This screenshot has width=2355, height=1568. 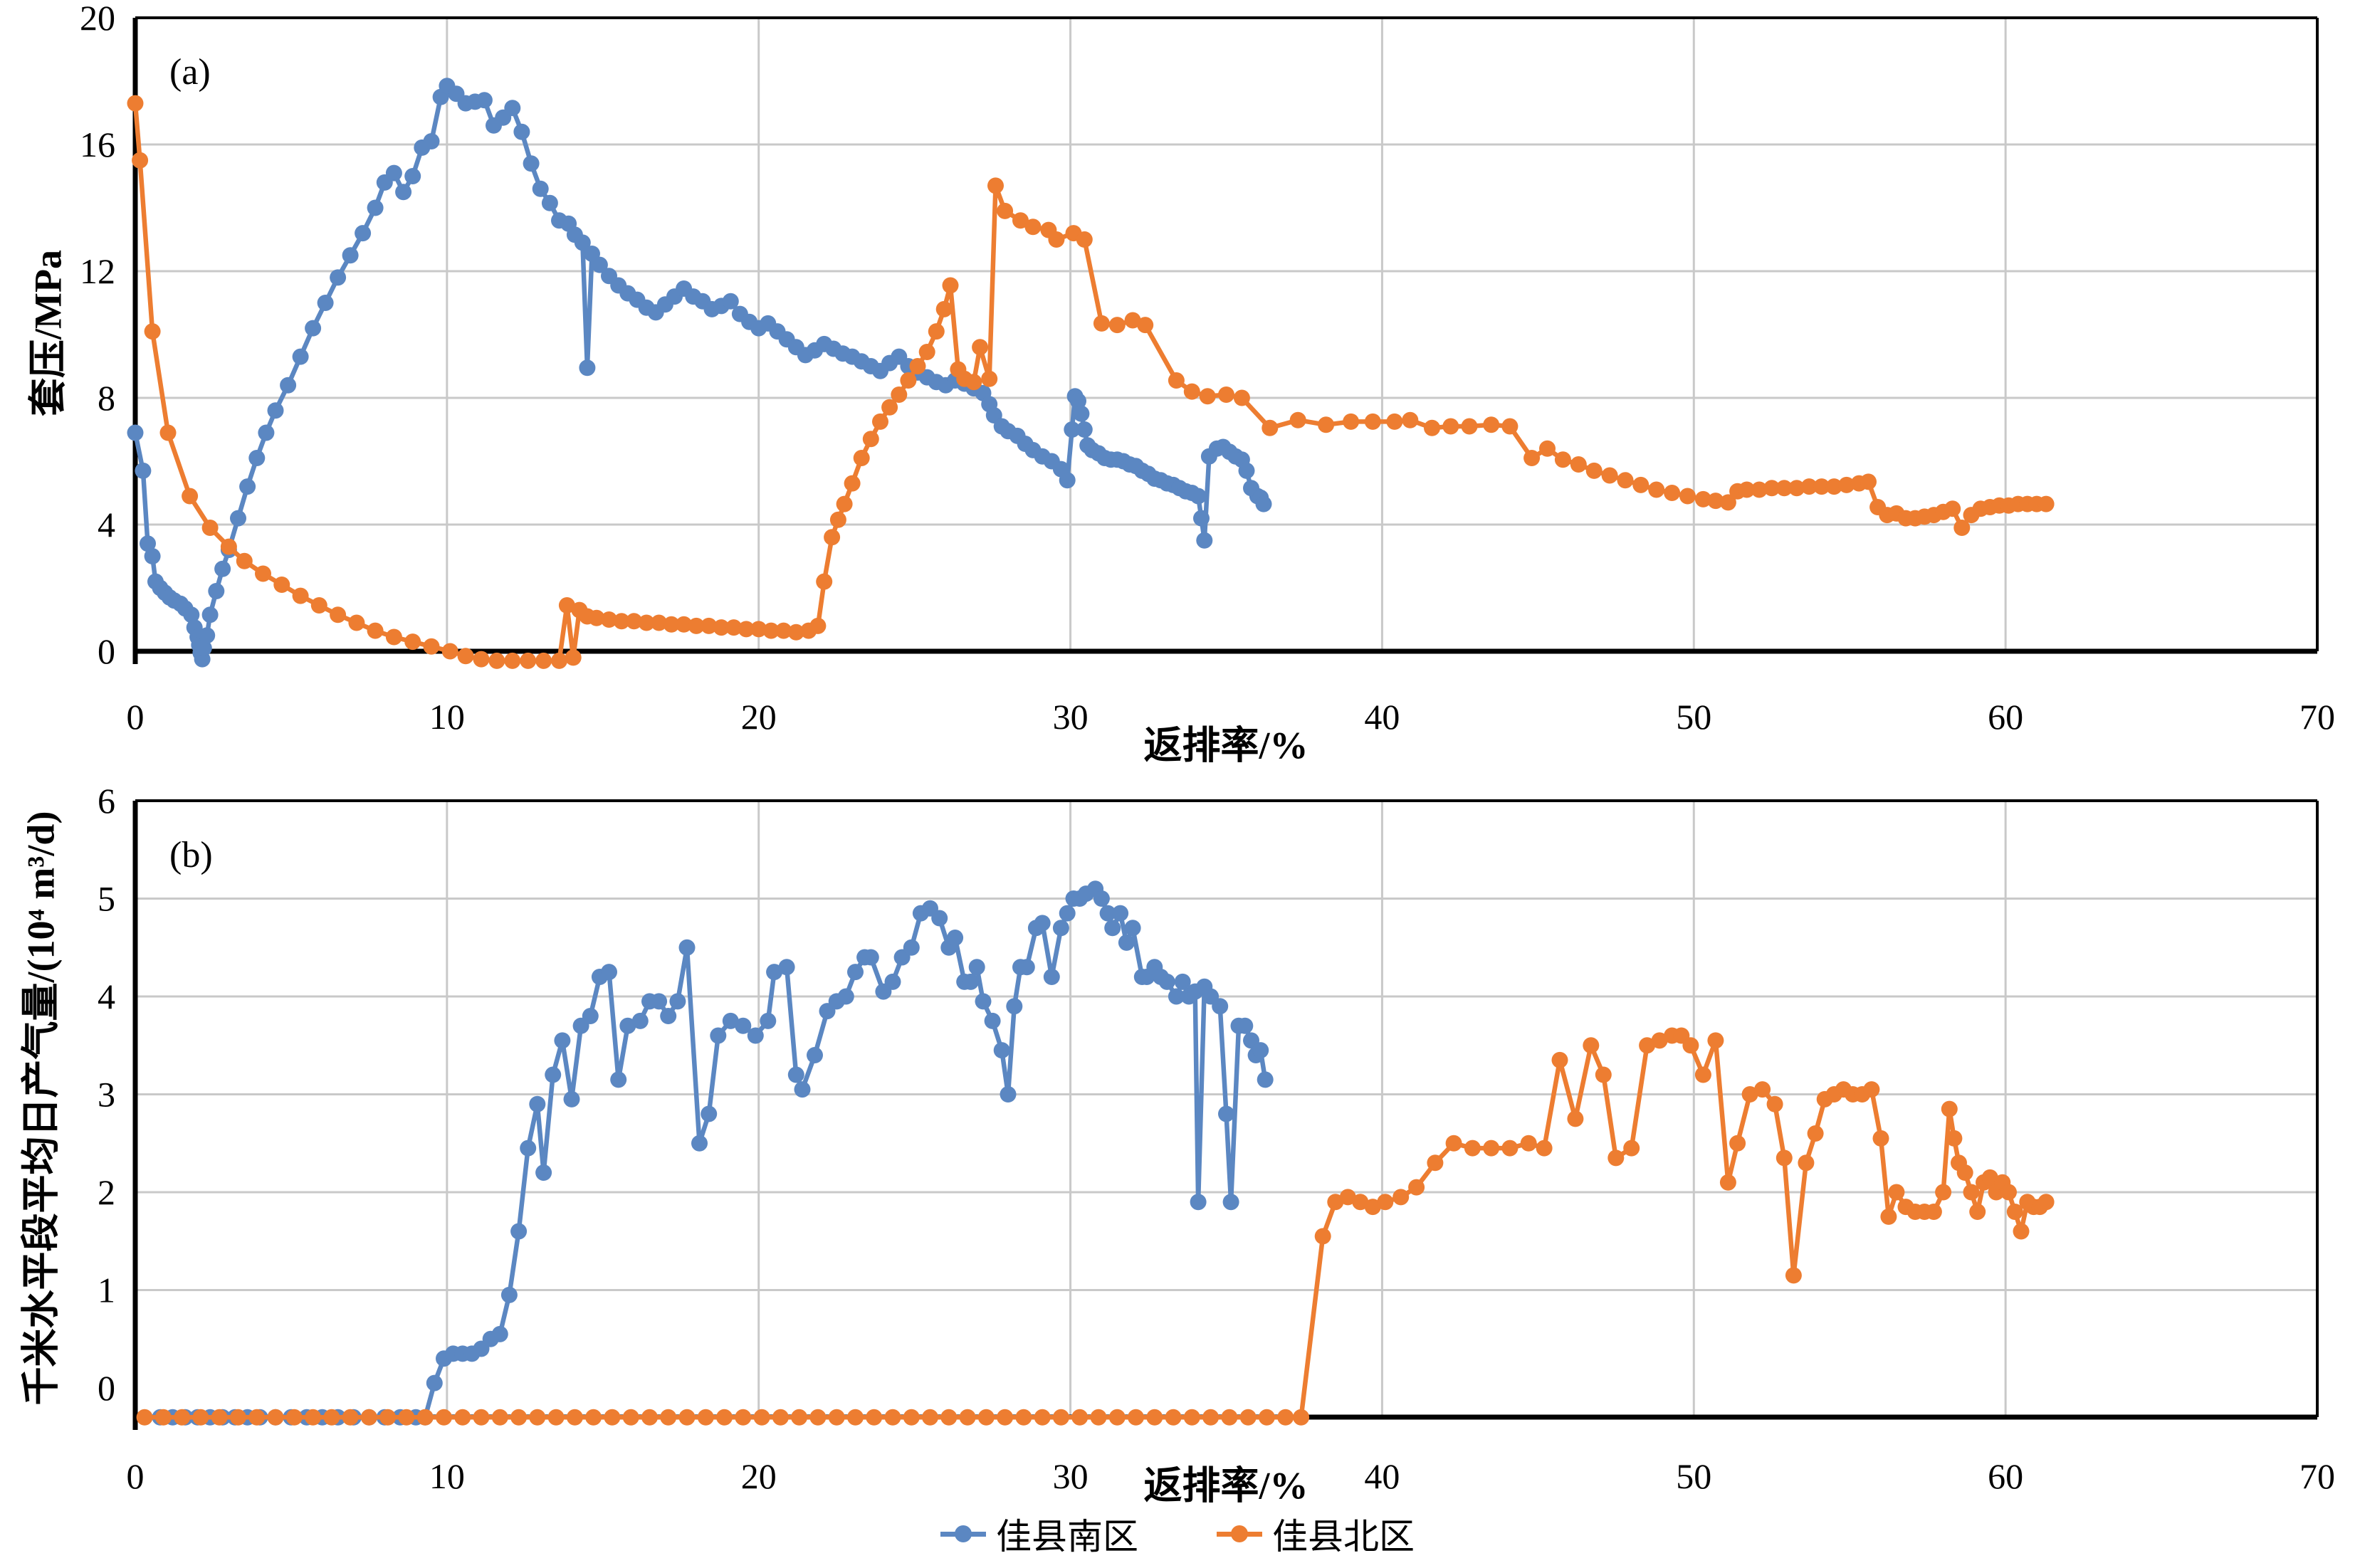 I want to click on x-tick-label: 20, so click(x=759, y=1476).